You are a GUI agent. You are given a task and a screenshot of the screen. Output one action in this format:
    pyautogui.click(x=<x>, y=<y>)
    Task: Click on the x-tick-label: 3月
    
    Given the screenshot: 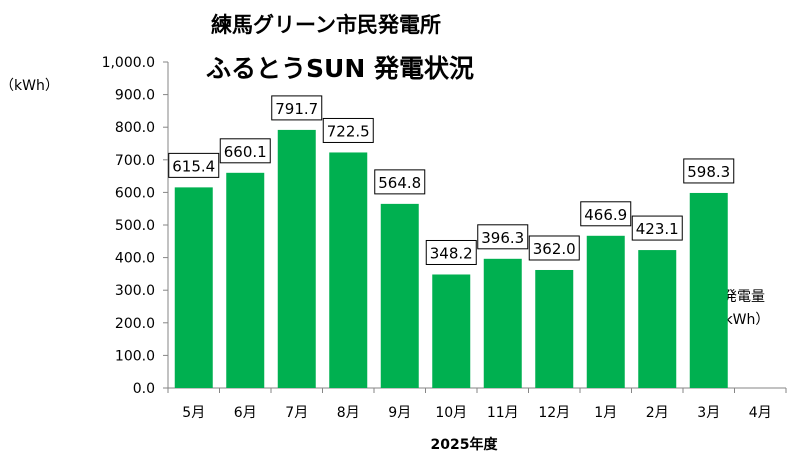 What is the action you would take?
    pyautogui.click(x=708, y=413)
    